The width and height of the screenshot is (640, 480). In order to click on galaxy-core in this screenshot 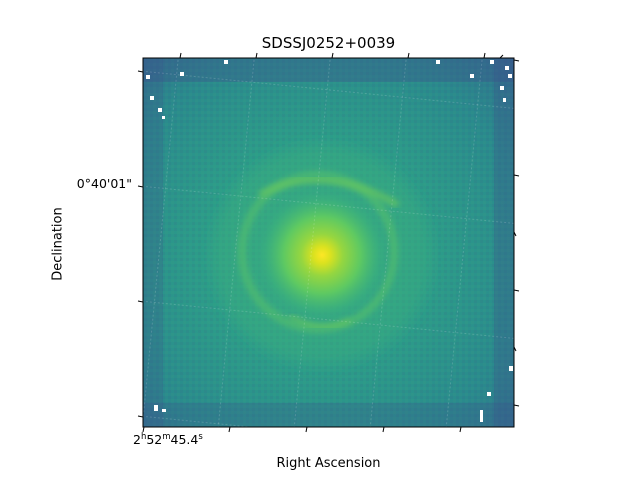, I will do `click(322, 255)`.